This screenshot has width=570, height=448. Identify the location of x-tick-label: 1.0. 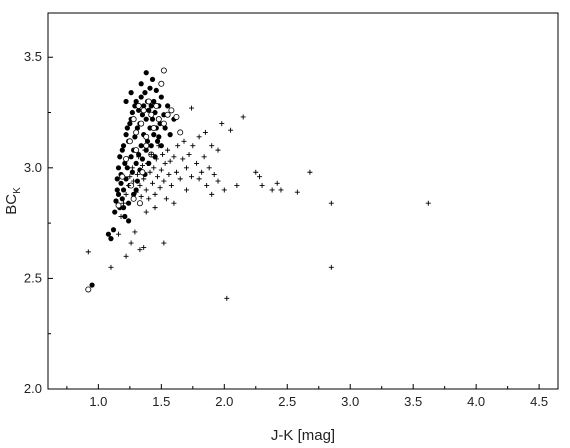
(98, 401).